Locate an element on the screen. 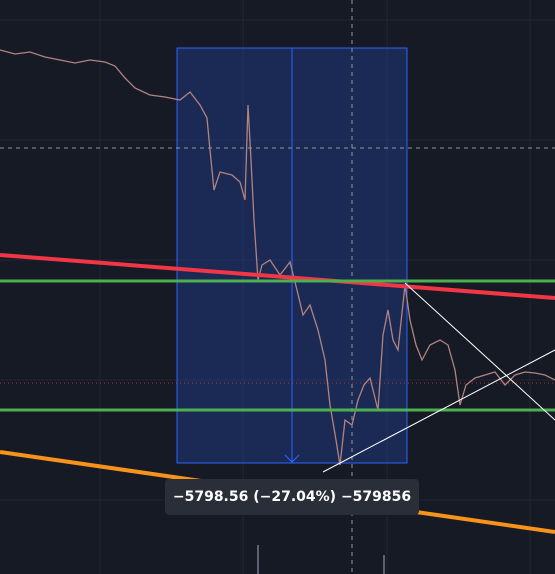  measure-label: −5798.56 (−27.04%) −579856 is located at coordinates (292, 497).